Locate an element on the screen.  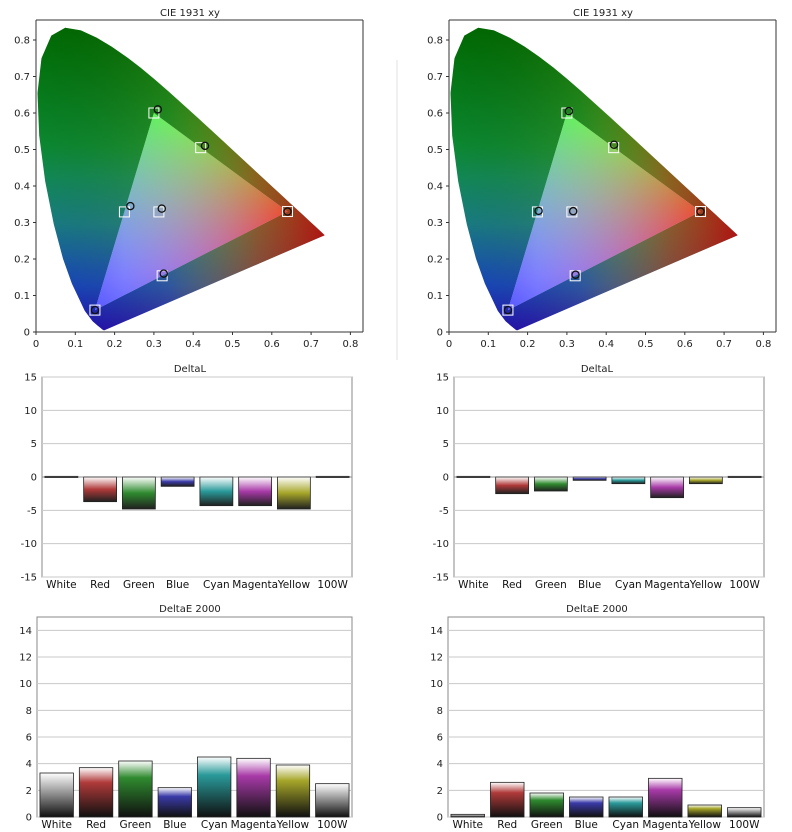
cie-y-tick-label: 0.4 is located at coordinates (435, 187).